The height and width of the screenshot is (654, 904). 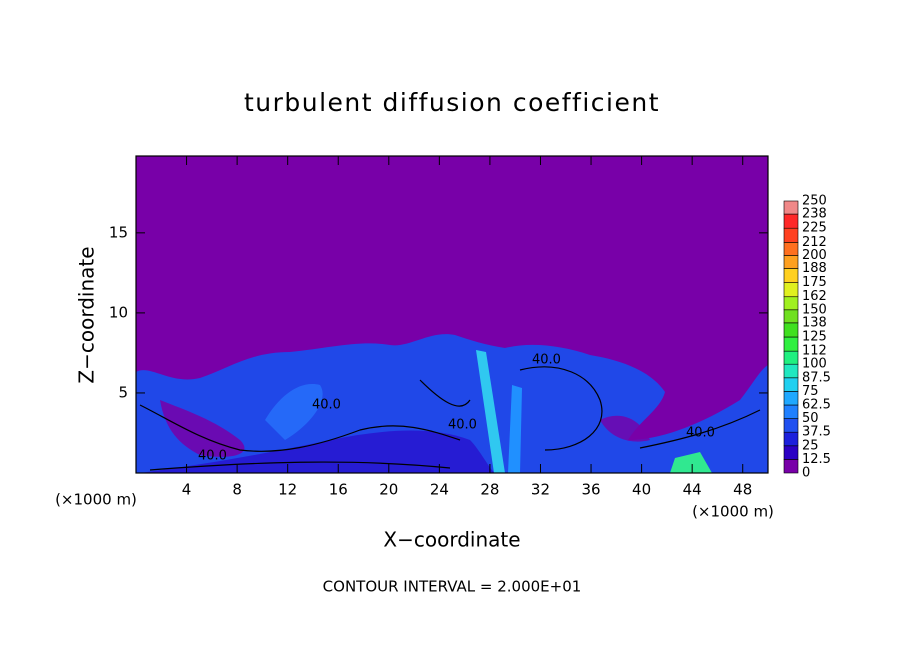 What do you see at coordinates (814, 214) in the screenshot?
I see `colorbar-label: 238` at bounding box center [814, 214].